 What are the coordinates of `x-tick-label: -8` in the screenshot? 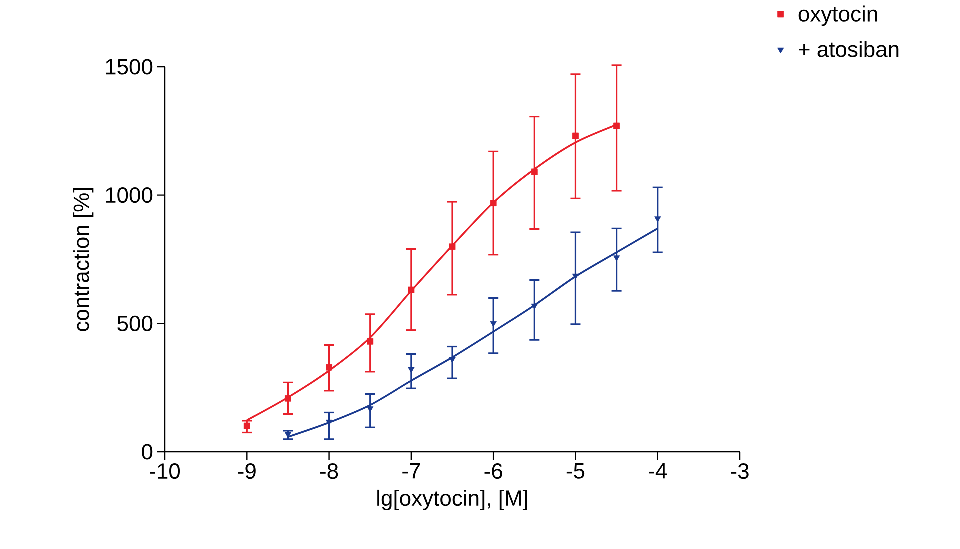 It's located at (329, 472).